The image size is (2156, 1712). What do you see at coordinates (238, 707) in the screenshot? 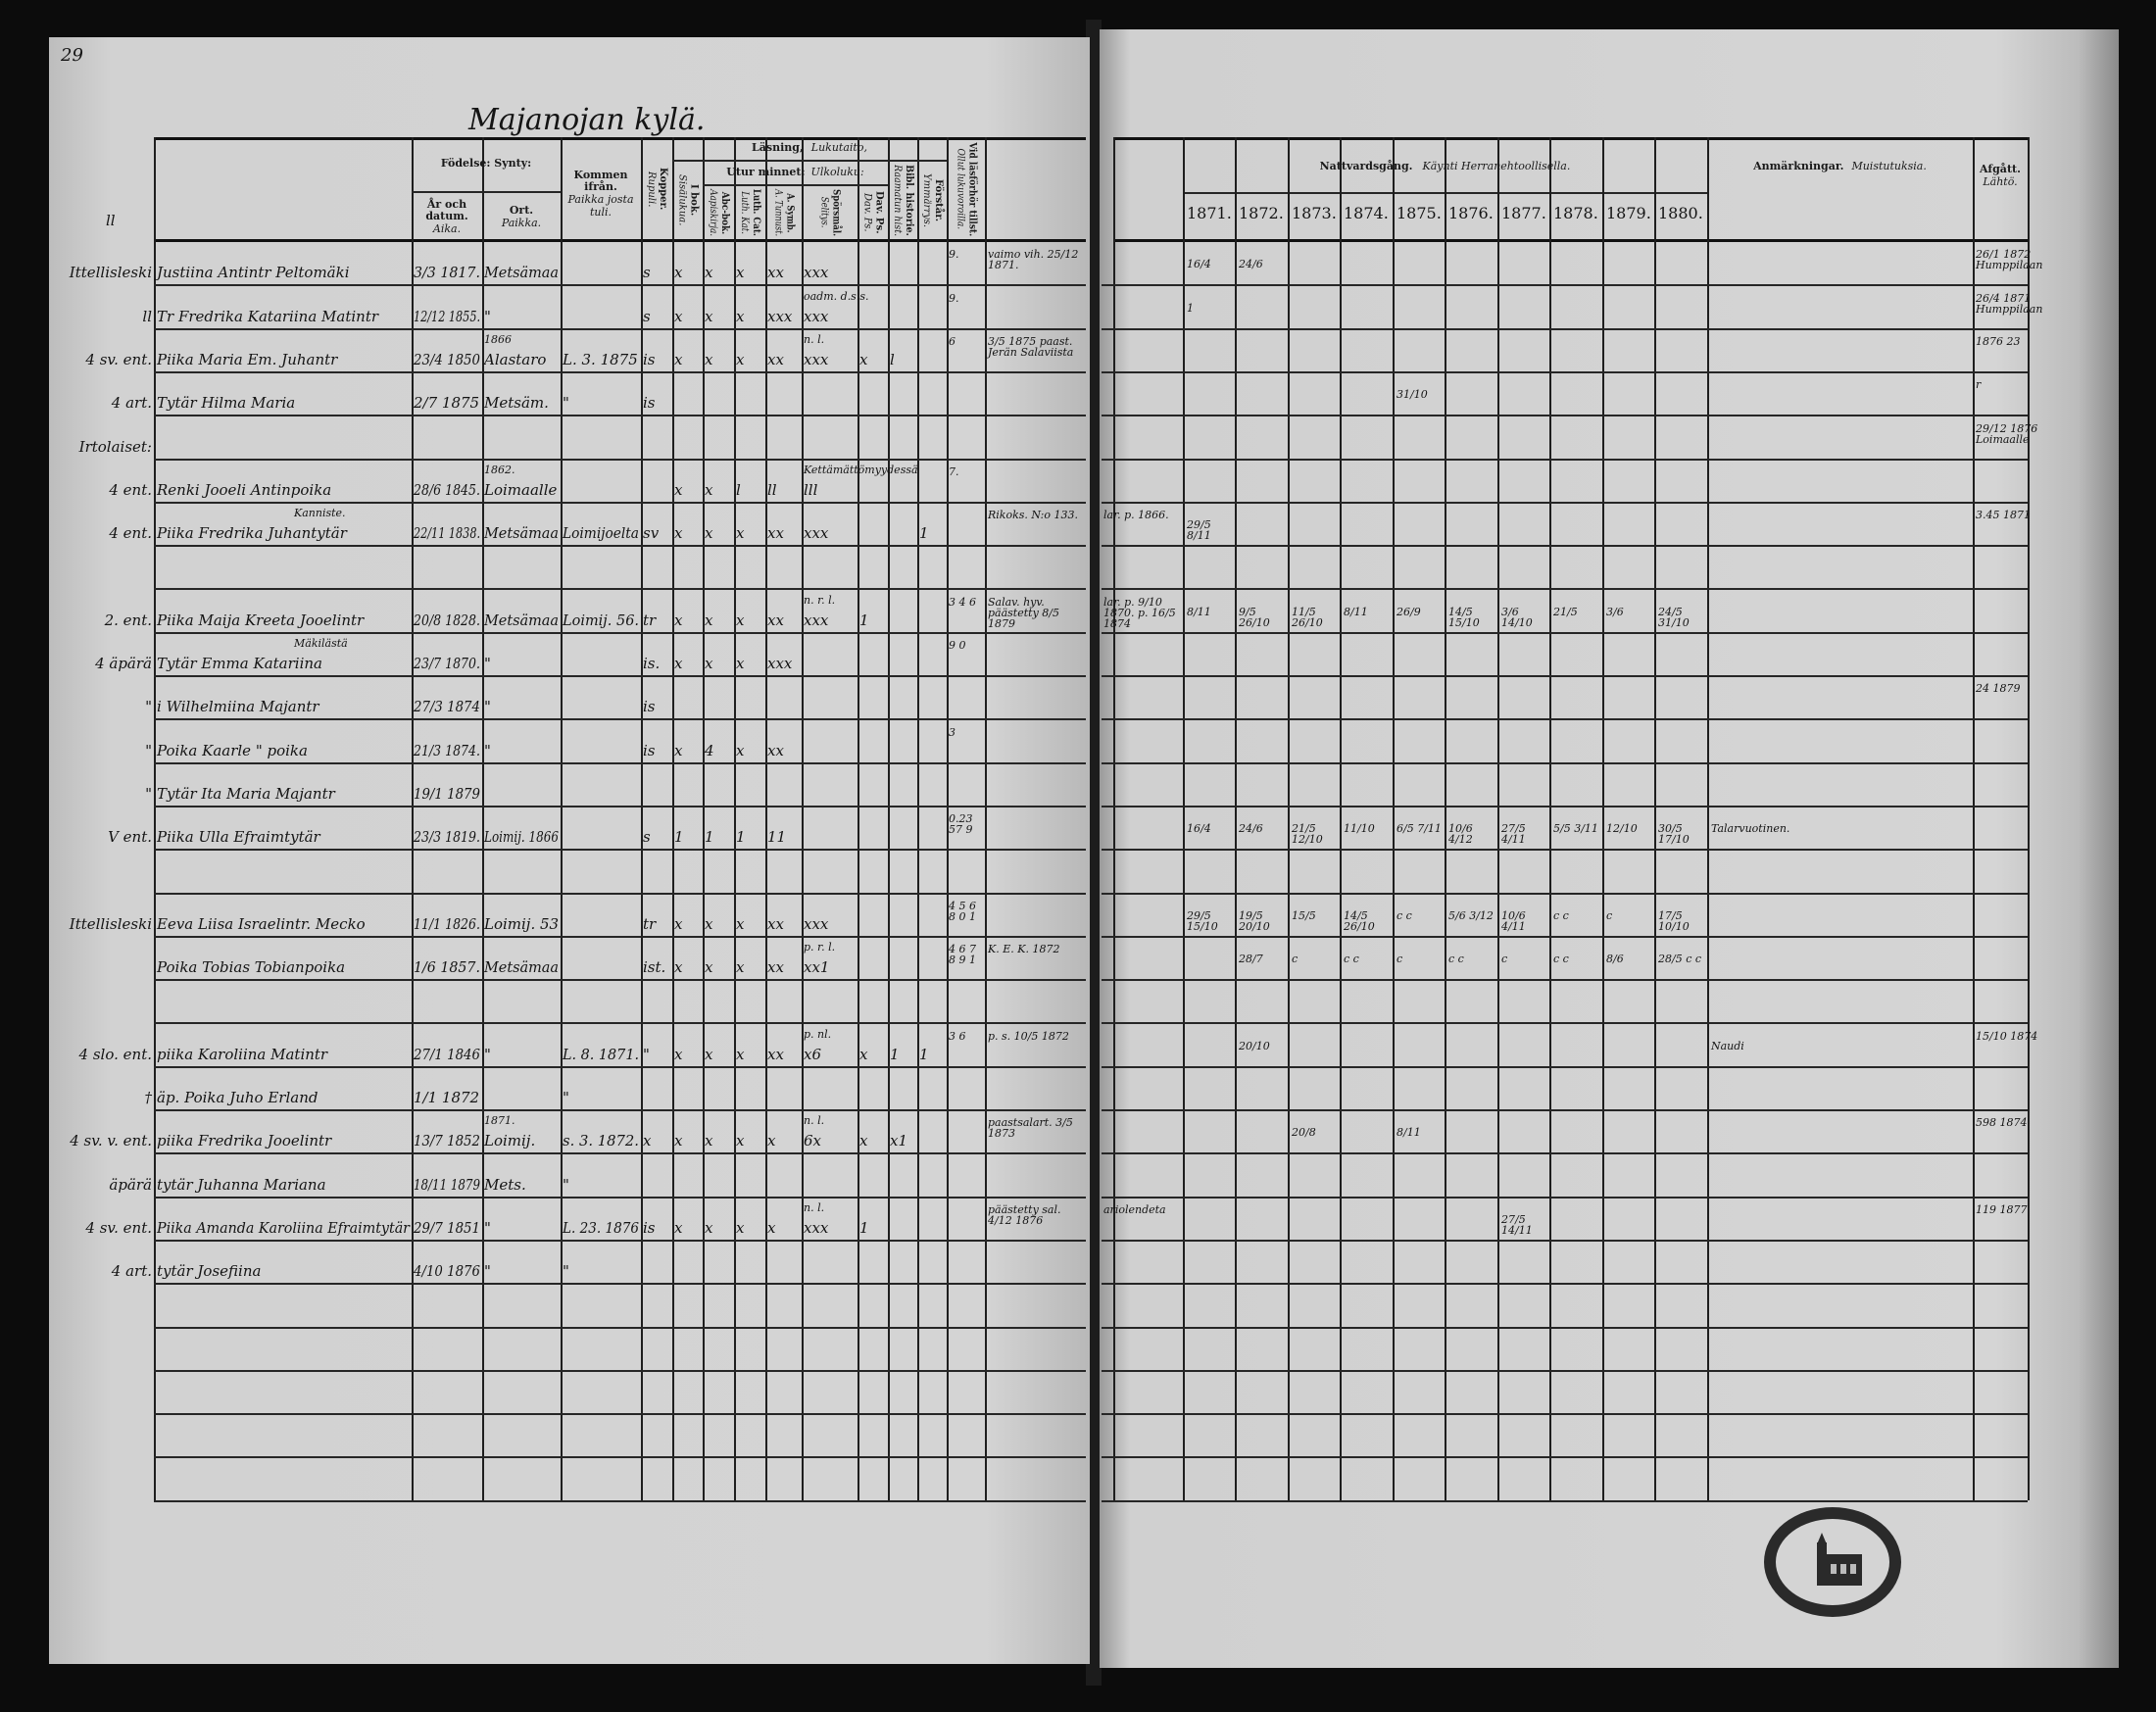
I see `cell-name: i Wilhelmiina Majantr` at bounding box center [238, 707].